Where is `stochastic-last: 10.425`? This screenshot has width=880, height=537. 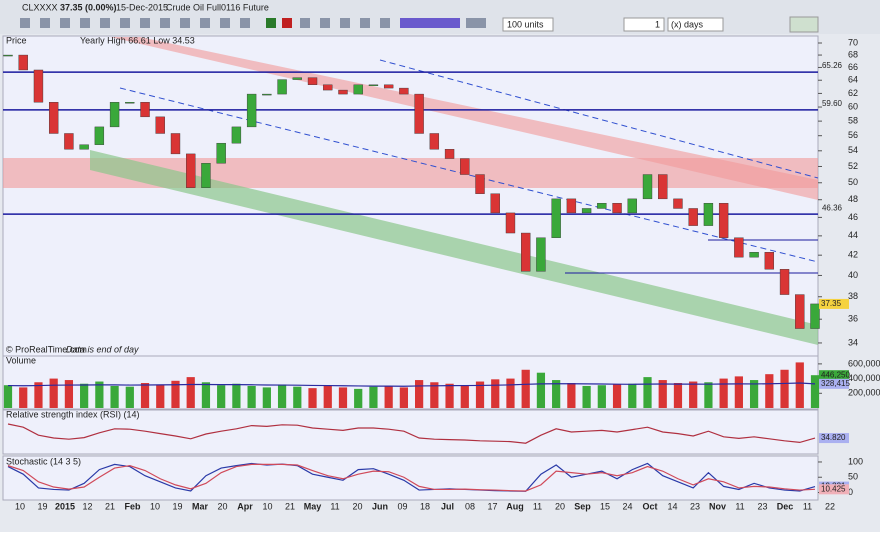
stochastic-last: 10.425 is located at coordinates (833, 488).